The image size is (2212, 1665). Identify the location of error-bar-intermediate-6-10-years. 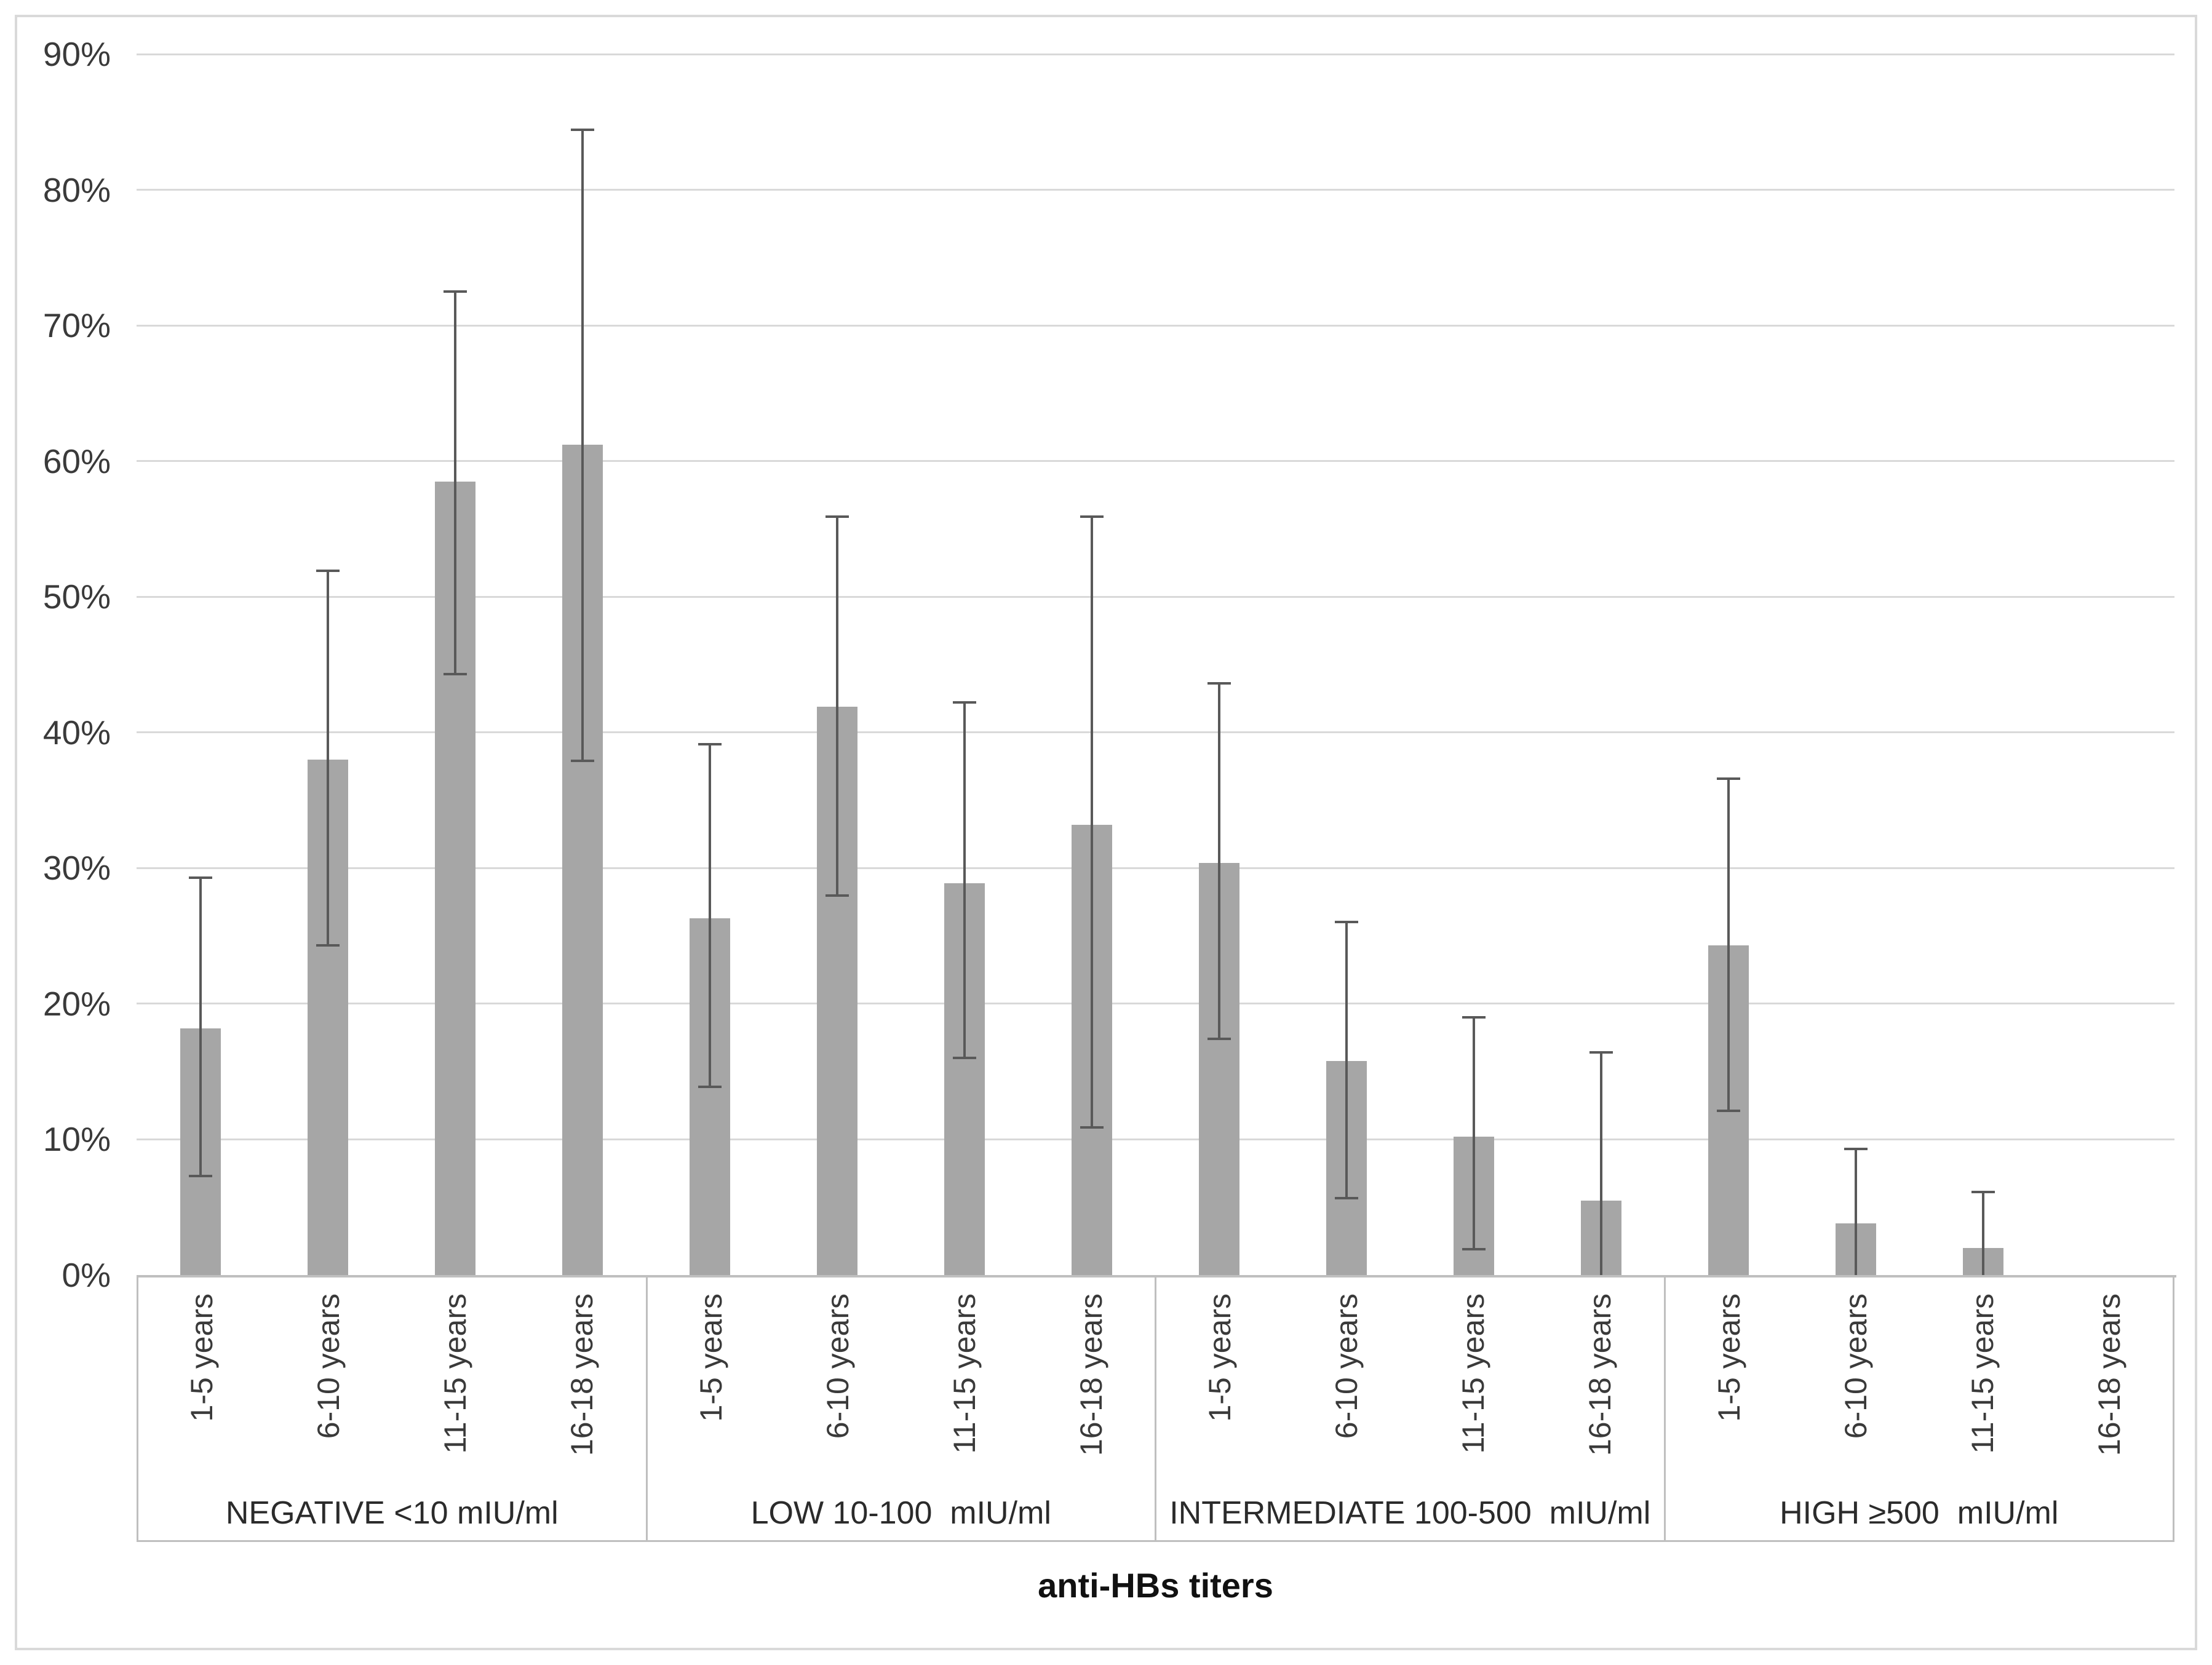
(1346, 1060).